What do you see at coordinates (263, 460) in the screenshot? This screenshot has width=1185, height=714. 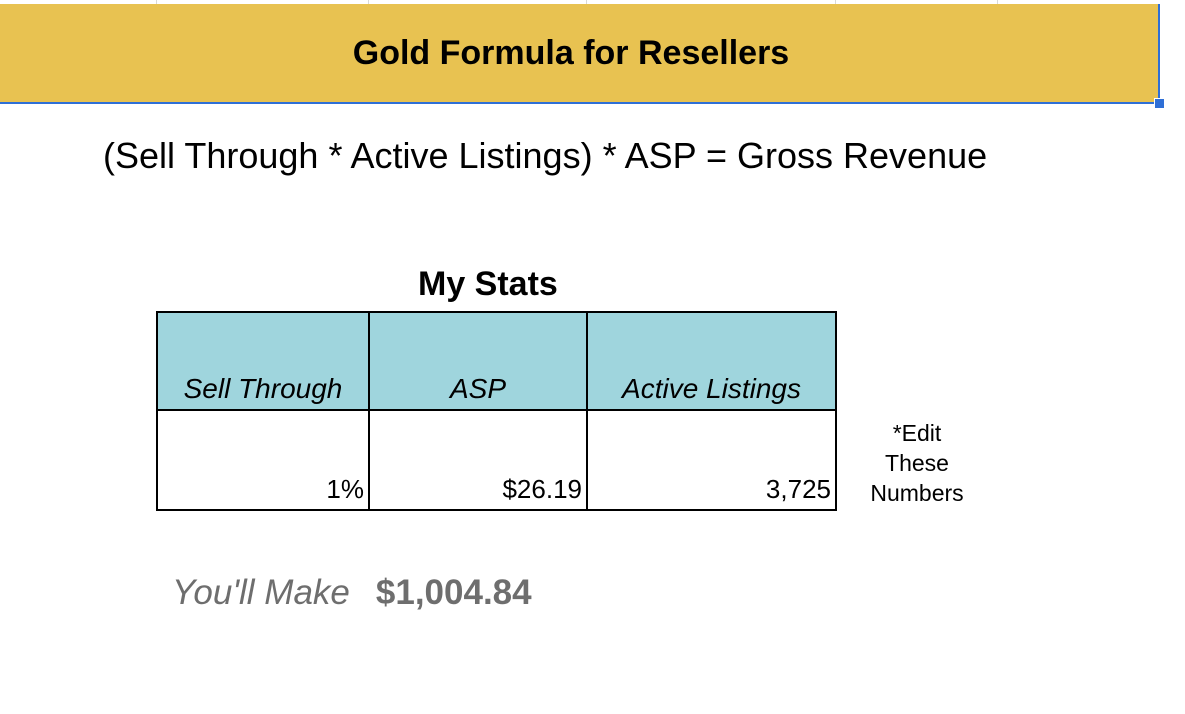 I see `sell-through-input-cell: 1%` at bounding box center [263, 460].